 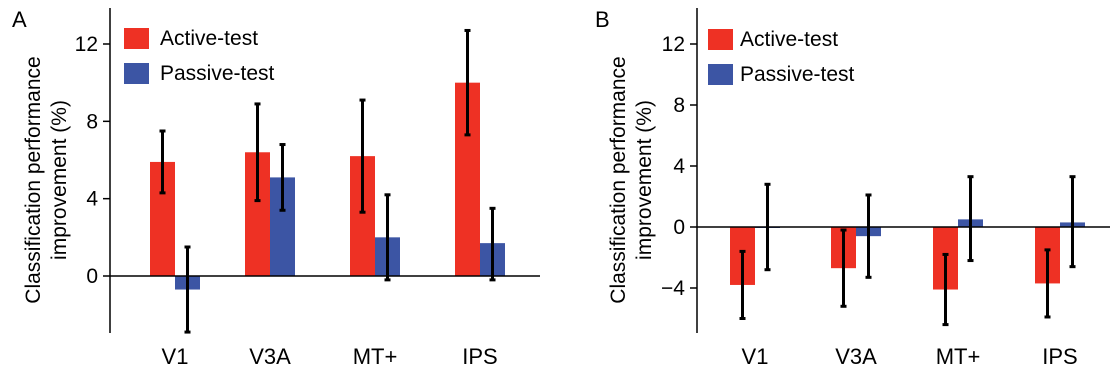 I want to click on y-tick-label: −4, so click(x=673, y=288).